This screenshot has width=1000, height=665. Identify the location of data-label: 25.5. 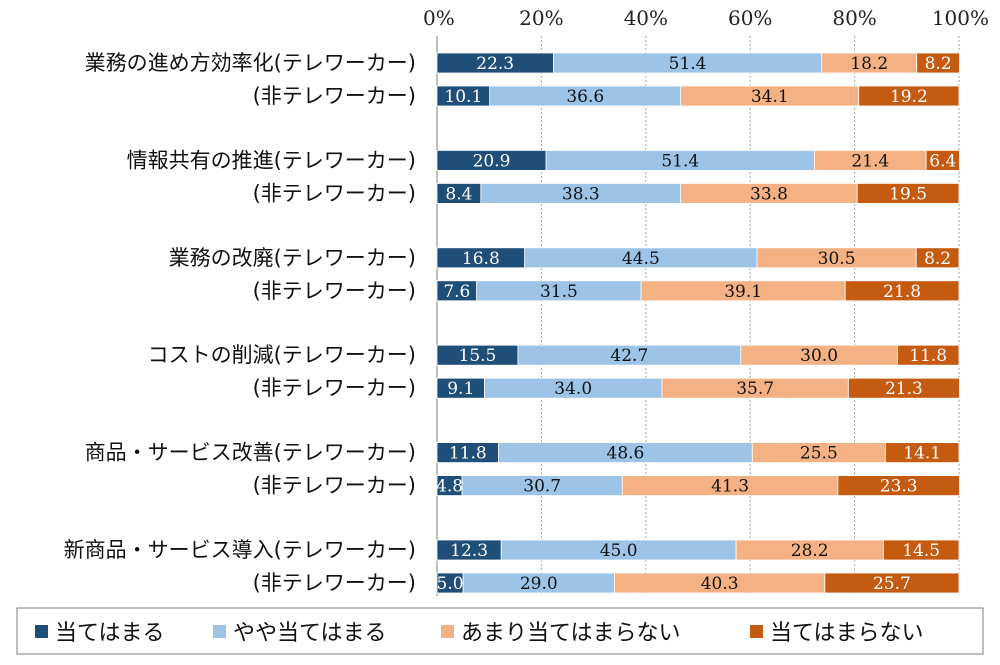
(819, 454).